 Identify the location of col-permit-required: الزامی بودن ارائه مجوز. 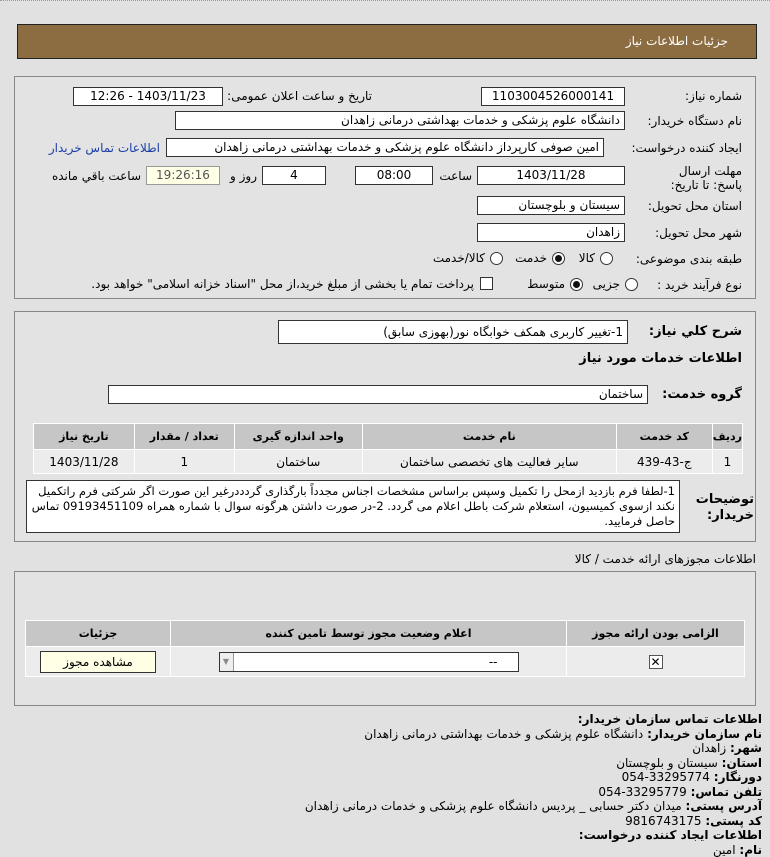
(655, 633).